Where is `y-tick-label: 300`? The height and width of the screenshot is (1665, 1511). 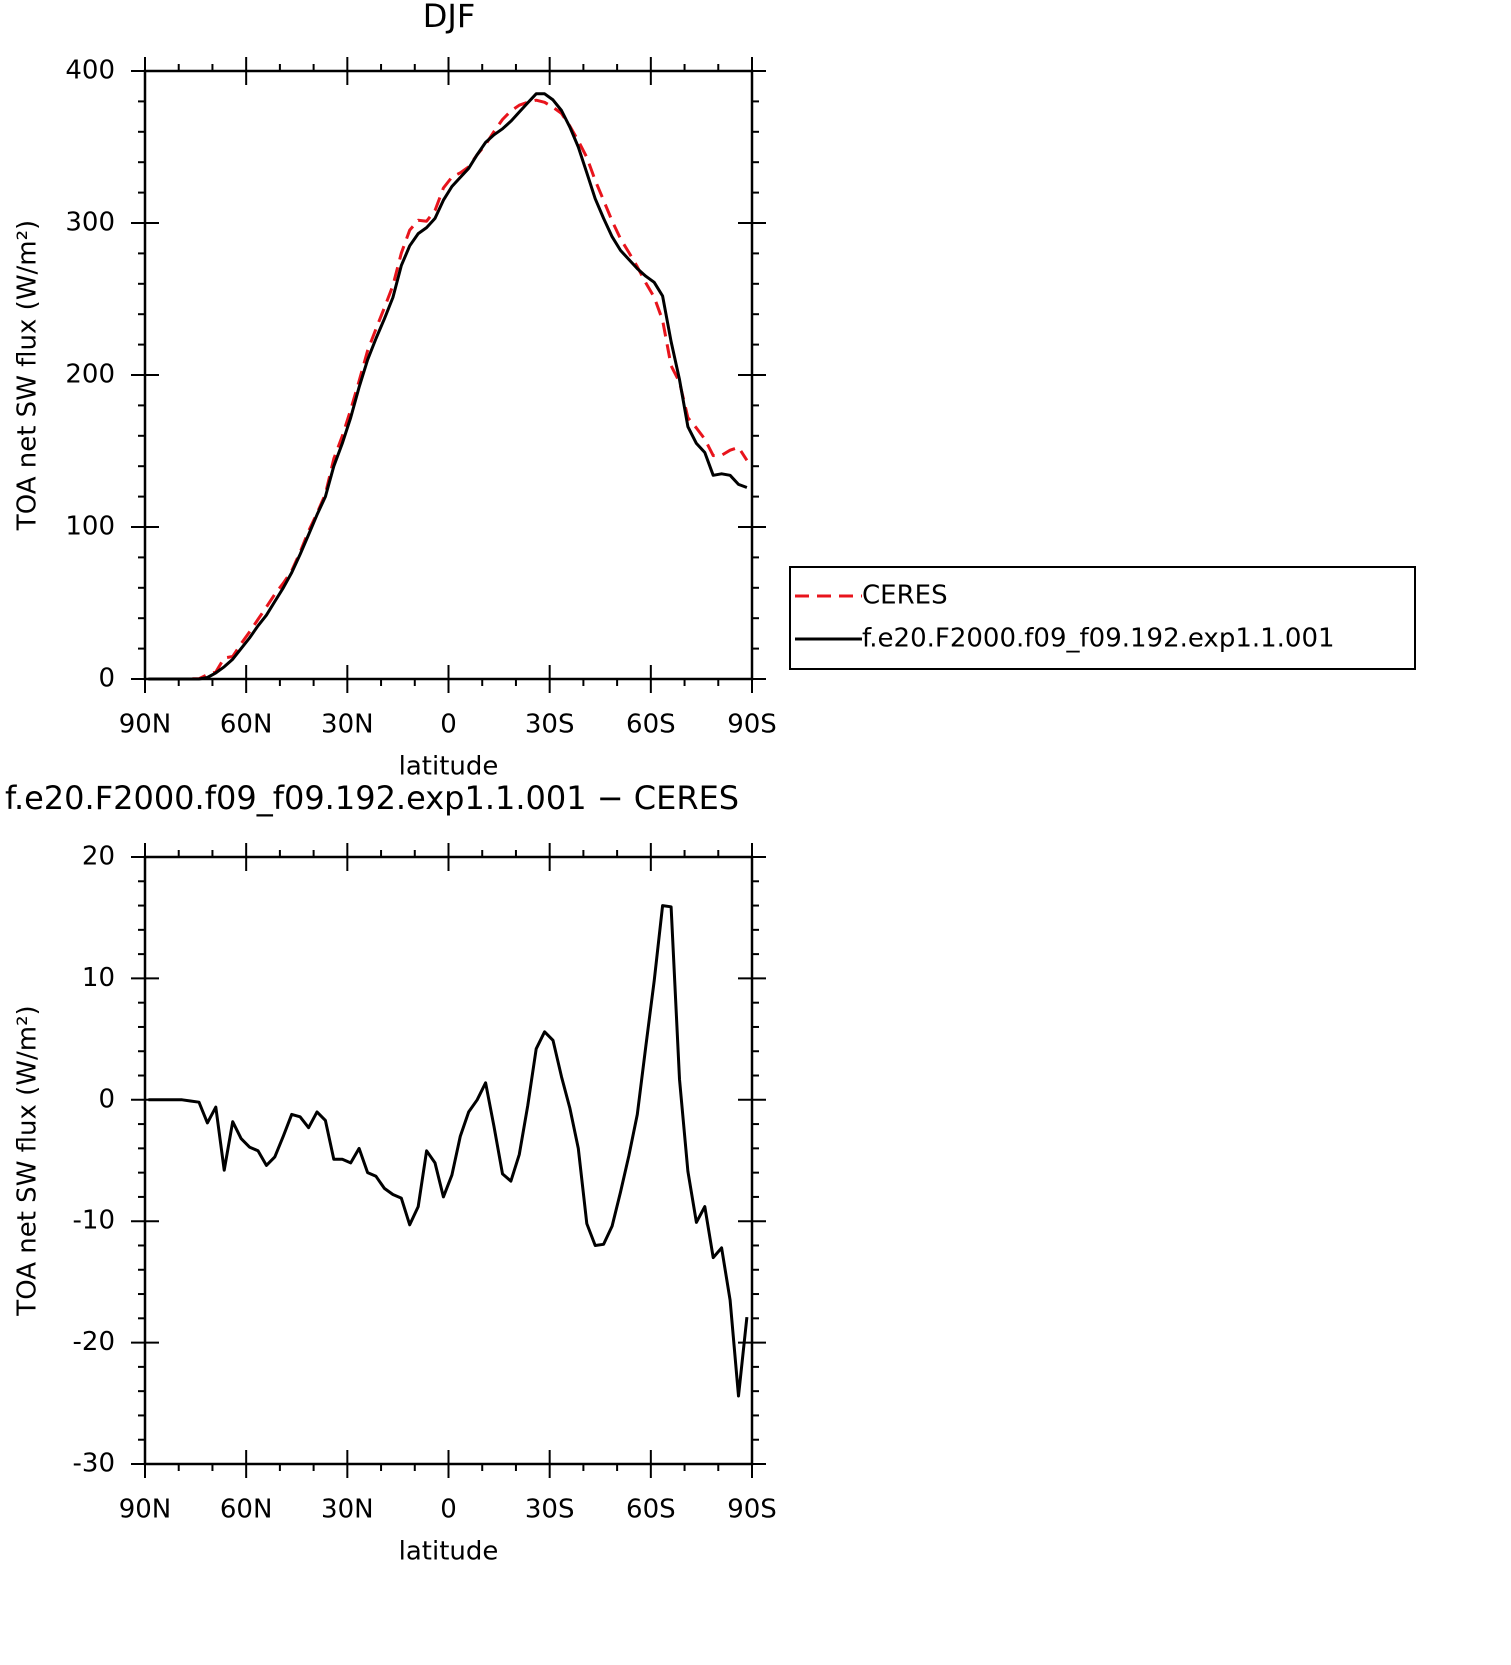 y-tick-label: 300 is located at coordinates (90, 223).